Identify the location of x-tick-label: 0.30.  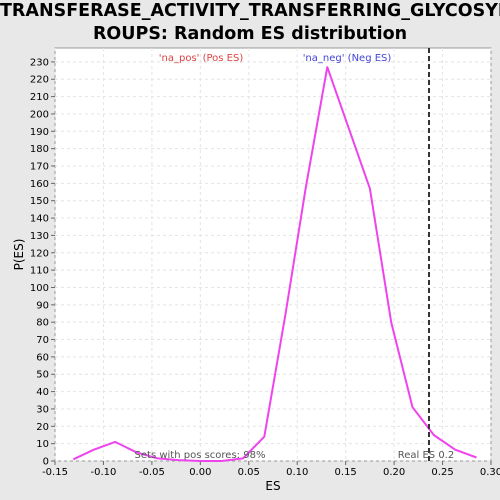
(490, 472).